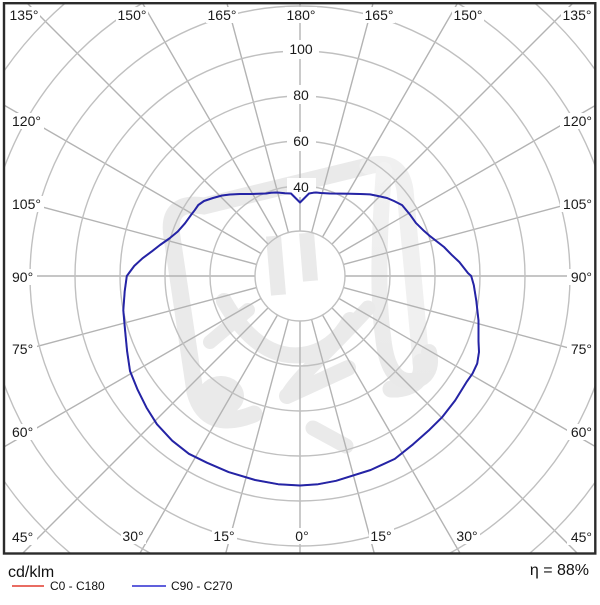 Image resolution: width=600 pixels, height=605 pixels. Describe the element at coordinates (301, 141) in the screenshot. I see `svg-text: 60` at that location.